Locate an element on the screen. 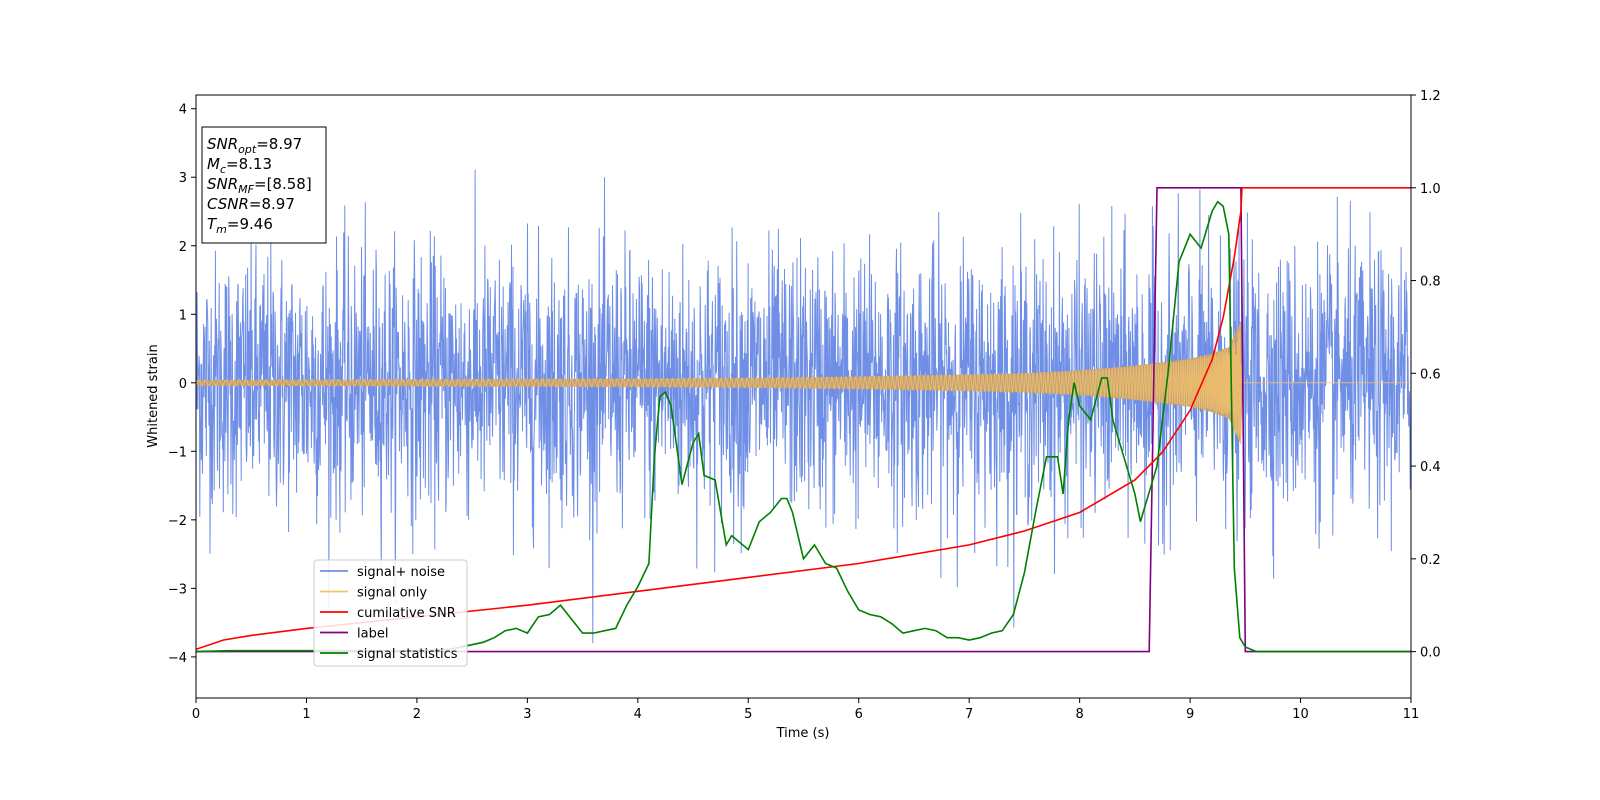  annotation-box-frame is located at coordinates (264, 185).